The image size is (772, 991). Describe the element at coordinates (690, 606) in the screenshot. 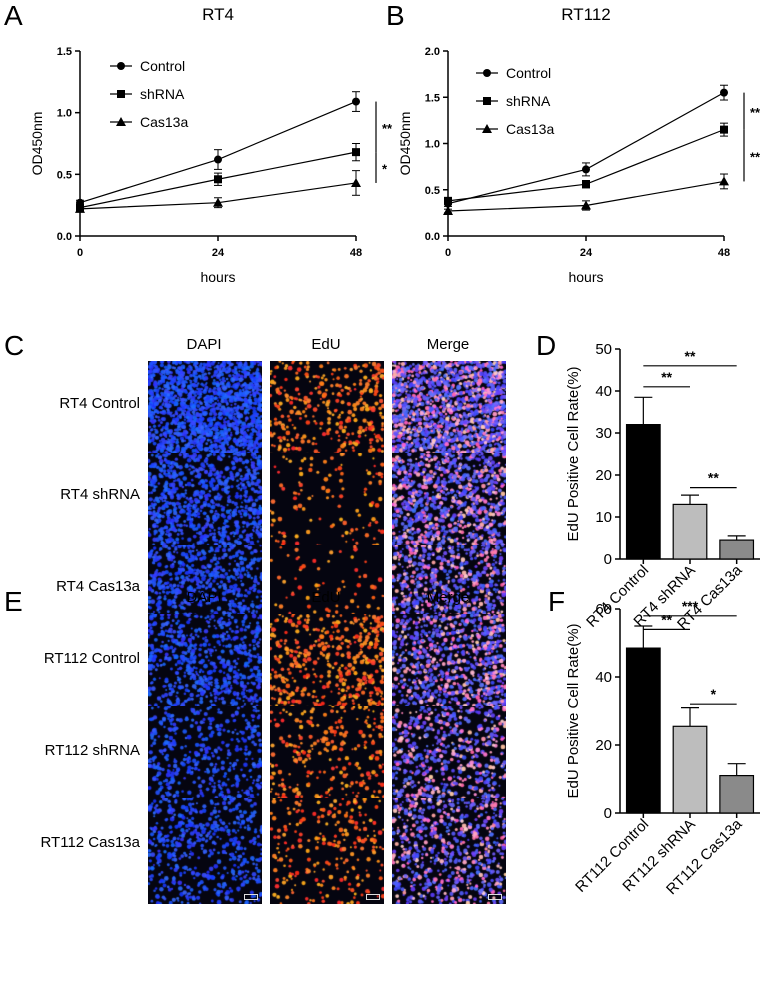

I see `significance-label: ***` at that location.